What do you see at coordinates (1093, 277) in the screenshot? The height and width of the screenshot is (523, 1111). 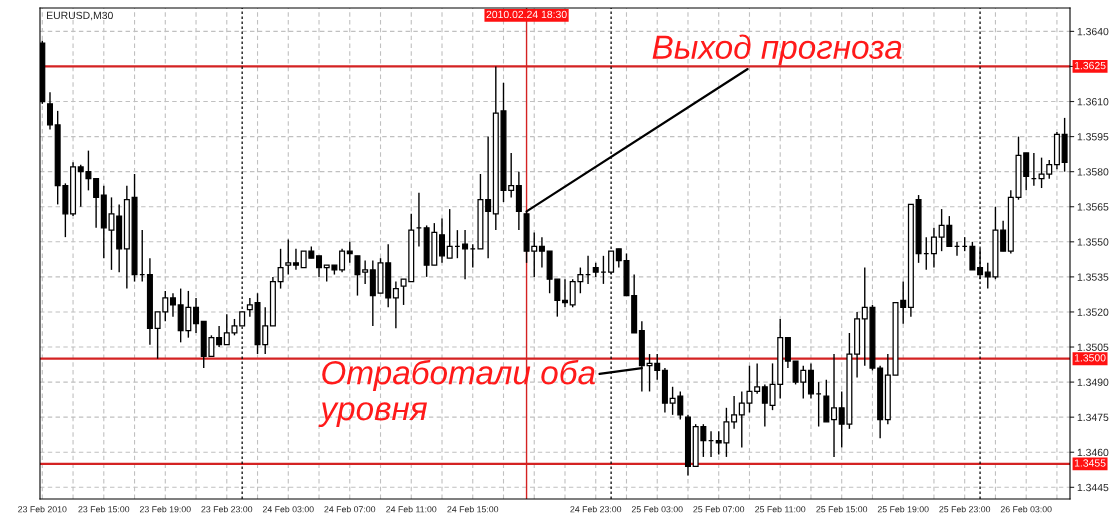 I see `y-tick-label: 1.3535` at bounding box center [1093, 277].